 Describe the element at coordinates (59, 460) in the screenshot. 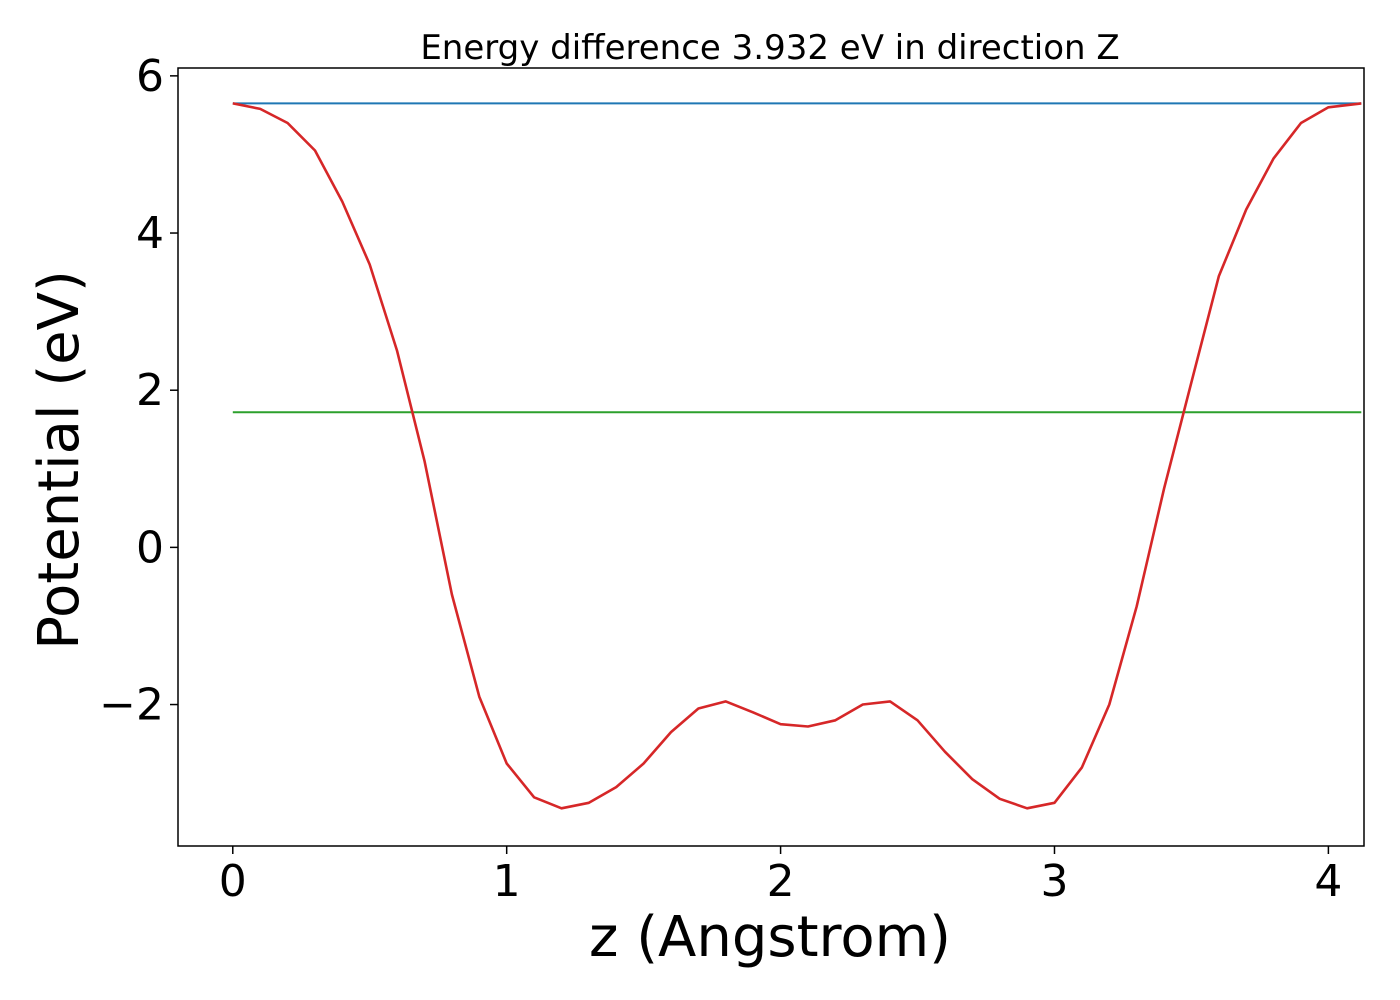

I see `y-axis-label: Potential (eV)` at that location.